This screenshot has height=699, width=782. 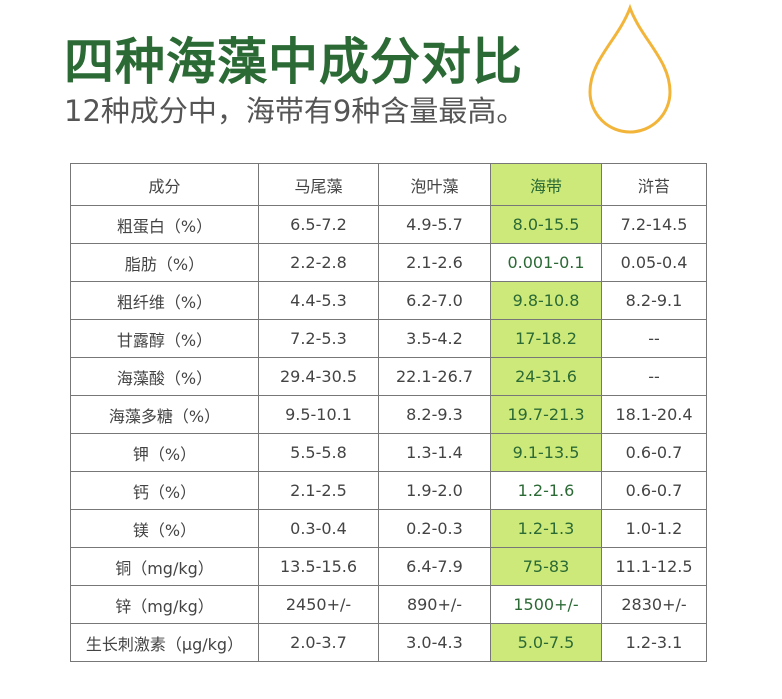 I want to click on cell: 19.7-21.3, so click(x=546, y=414).